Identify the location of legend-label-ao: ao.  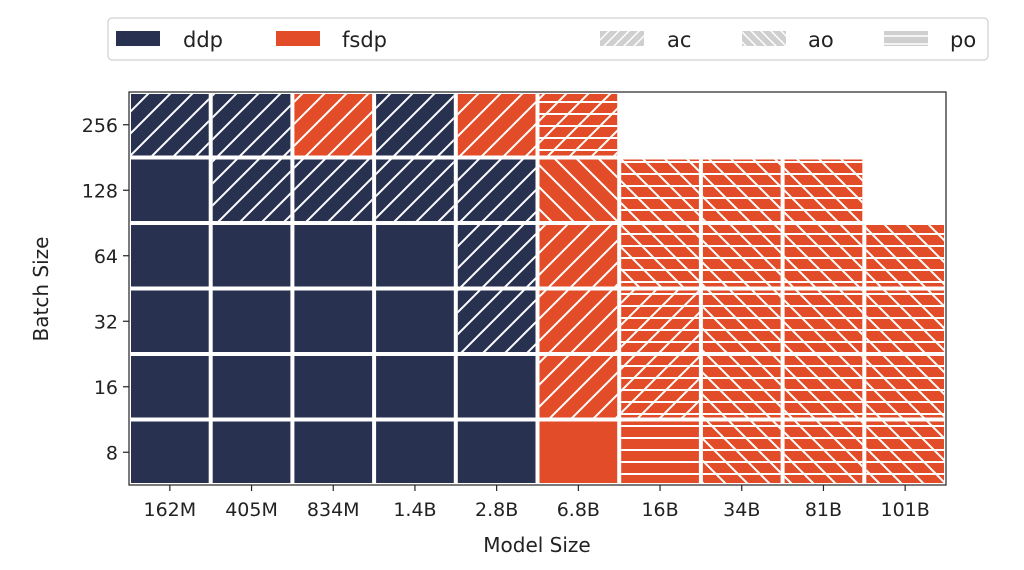
(821, 40).